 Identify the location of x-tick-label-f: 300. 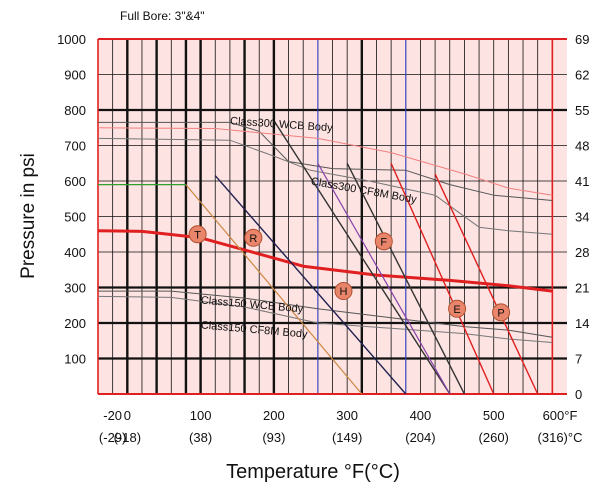
(347, 415).